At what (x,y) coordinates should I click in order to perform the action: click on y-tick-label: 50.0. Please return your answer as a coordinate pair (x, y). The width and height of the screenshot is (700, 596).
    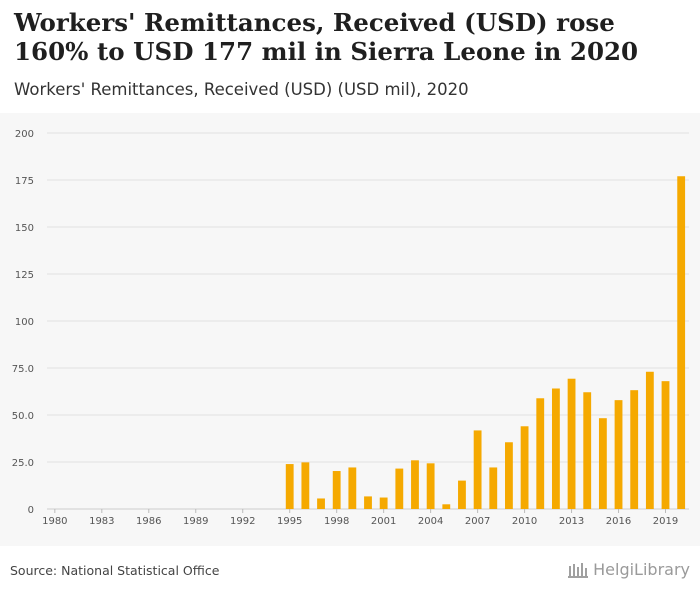
    Looking at the image, I should click on (23, 416).